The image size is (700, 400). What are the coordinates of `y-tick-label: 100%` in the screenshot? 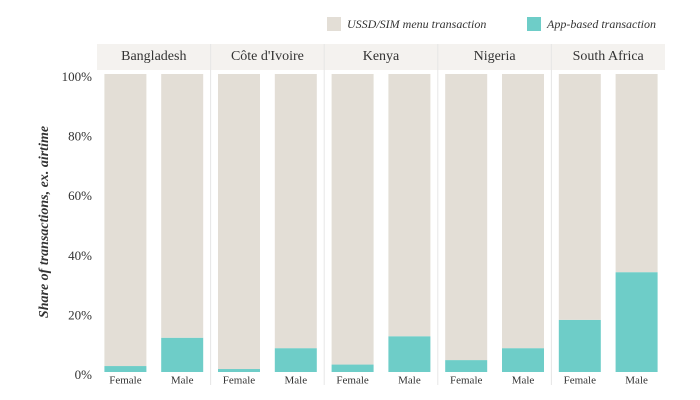 It's located at (77, 76).